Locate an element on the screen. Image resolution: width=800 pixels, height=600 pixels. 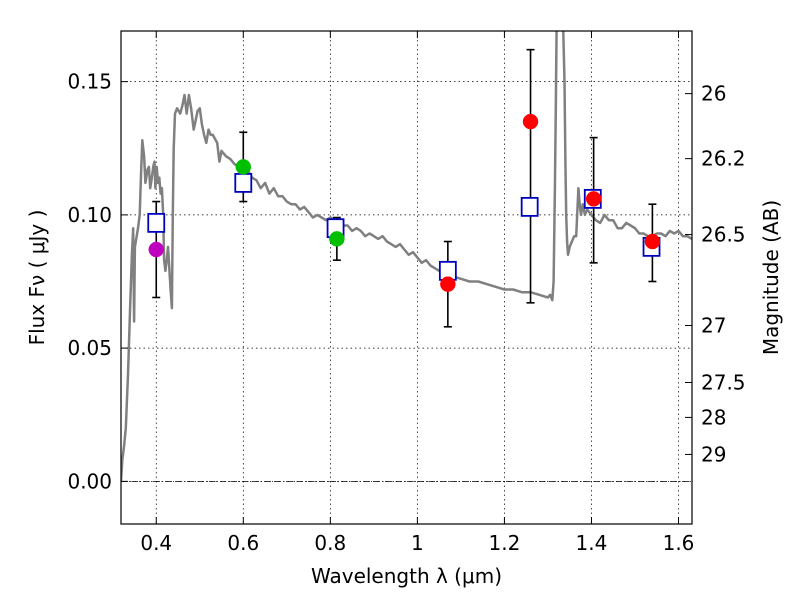
right-tick-label: 28 is located at coordinates (713, 417).